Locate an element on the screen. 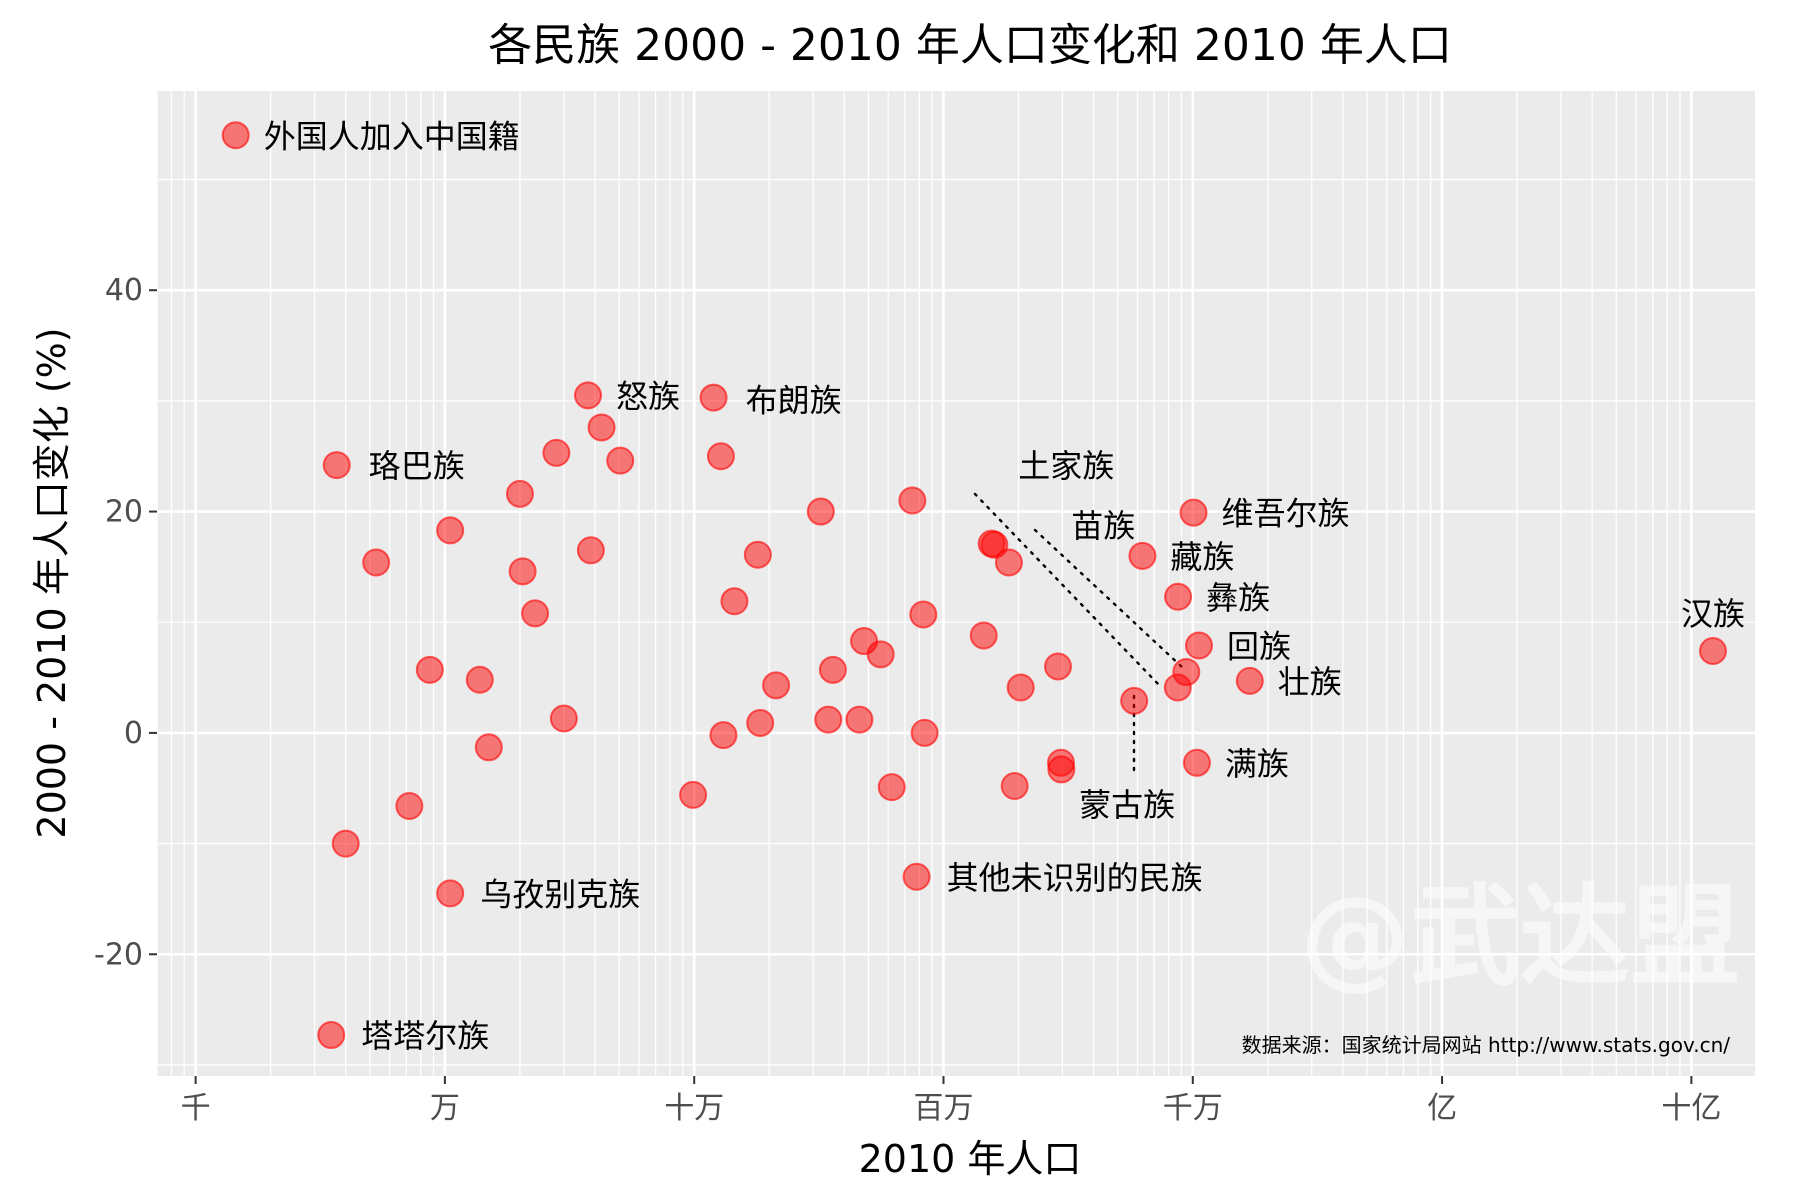 This screenshot has width=1800, height=1200. y-tick-label: -20 is located at coordinates (118, 954).